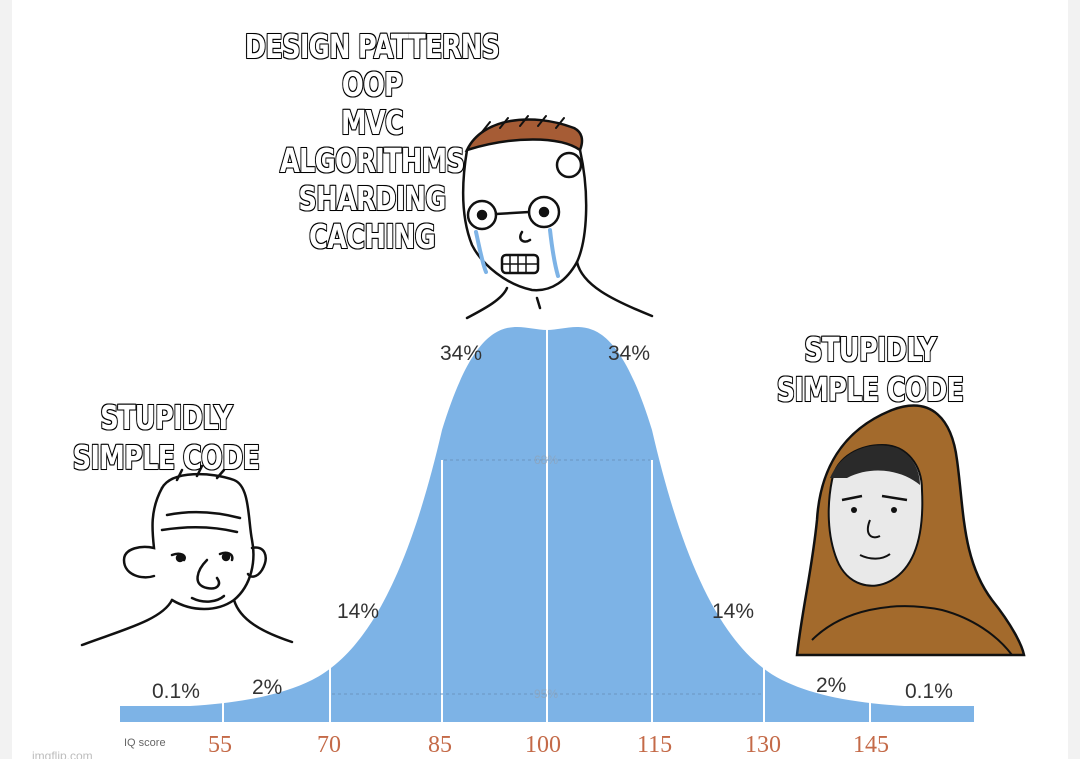 This screenshot has height=759, width=1080. I want to click on pct-right-tail: 2%, so click(831, 685).